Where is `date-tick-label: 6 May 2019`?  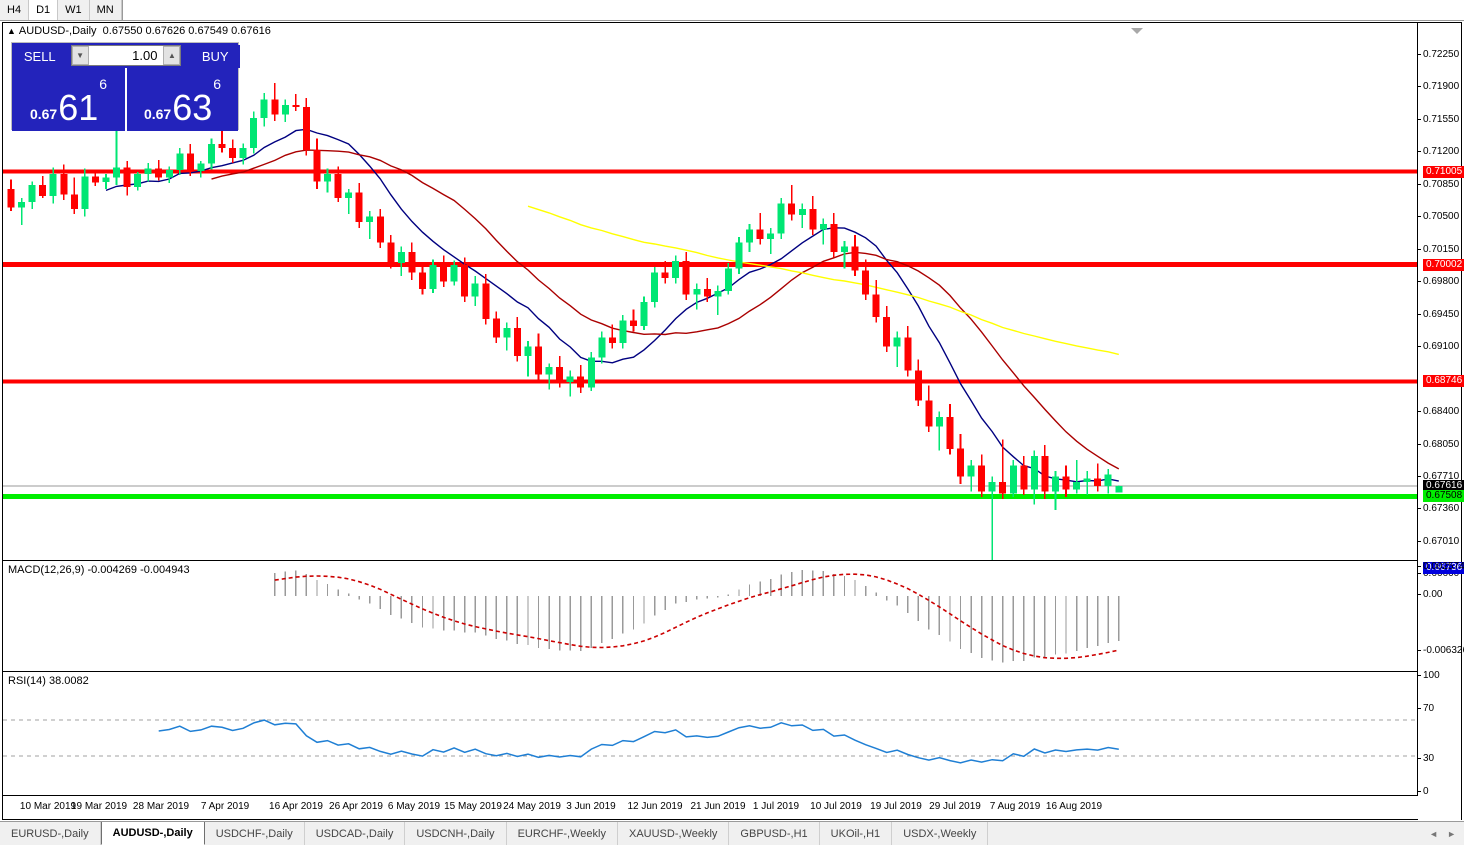
date-tick-label: 6 May 2019 is located at coordinates (414, 806).